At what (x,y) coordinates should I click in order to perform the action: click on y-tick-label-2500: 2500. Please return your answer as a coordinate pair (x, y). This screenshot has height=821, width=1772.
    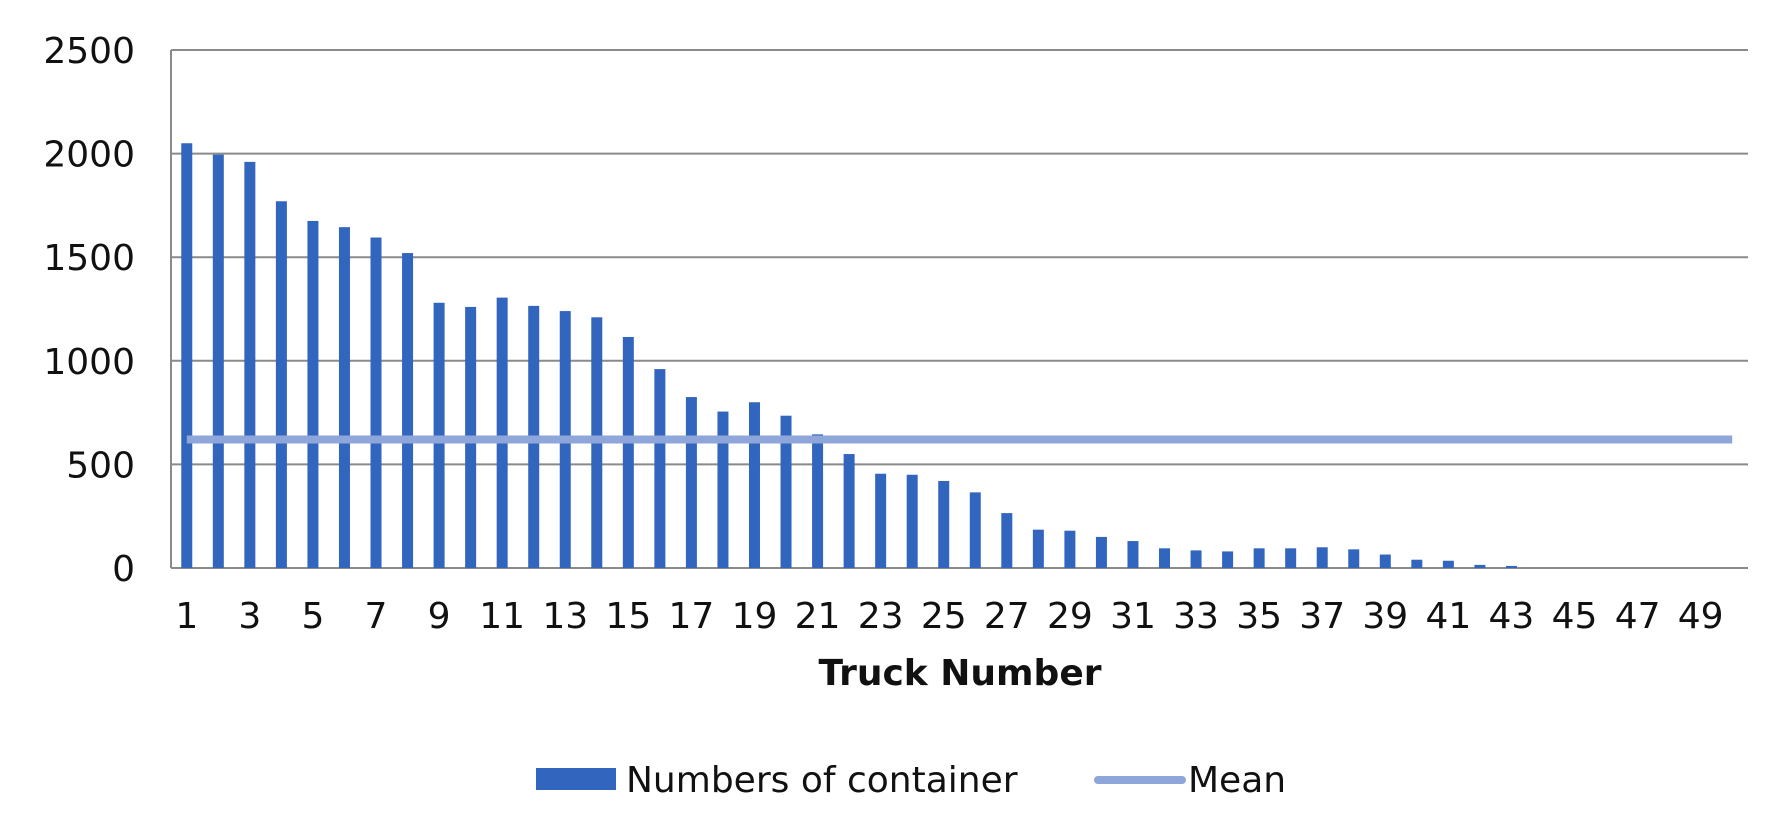
    Looking at the image, I should click on (89, 51).